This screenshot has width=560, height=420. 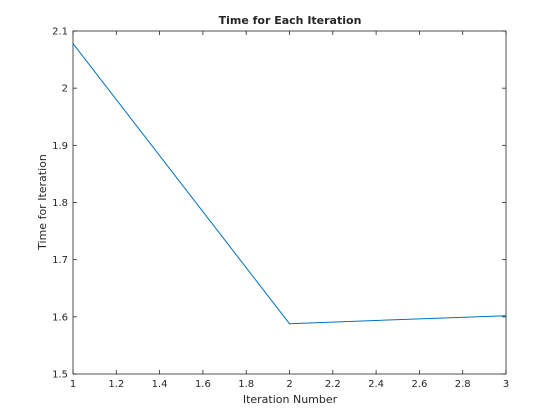 What do you see at coordinates (290, 20) in the screenshot?
I see `chart-title: Time for Each Iteration` at bounding box center [290, 20].